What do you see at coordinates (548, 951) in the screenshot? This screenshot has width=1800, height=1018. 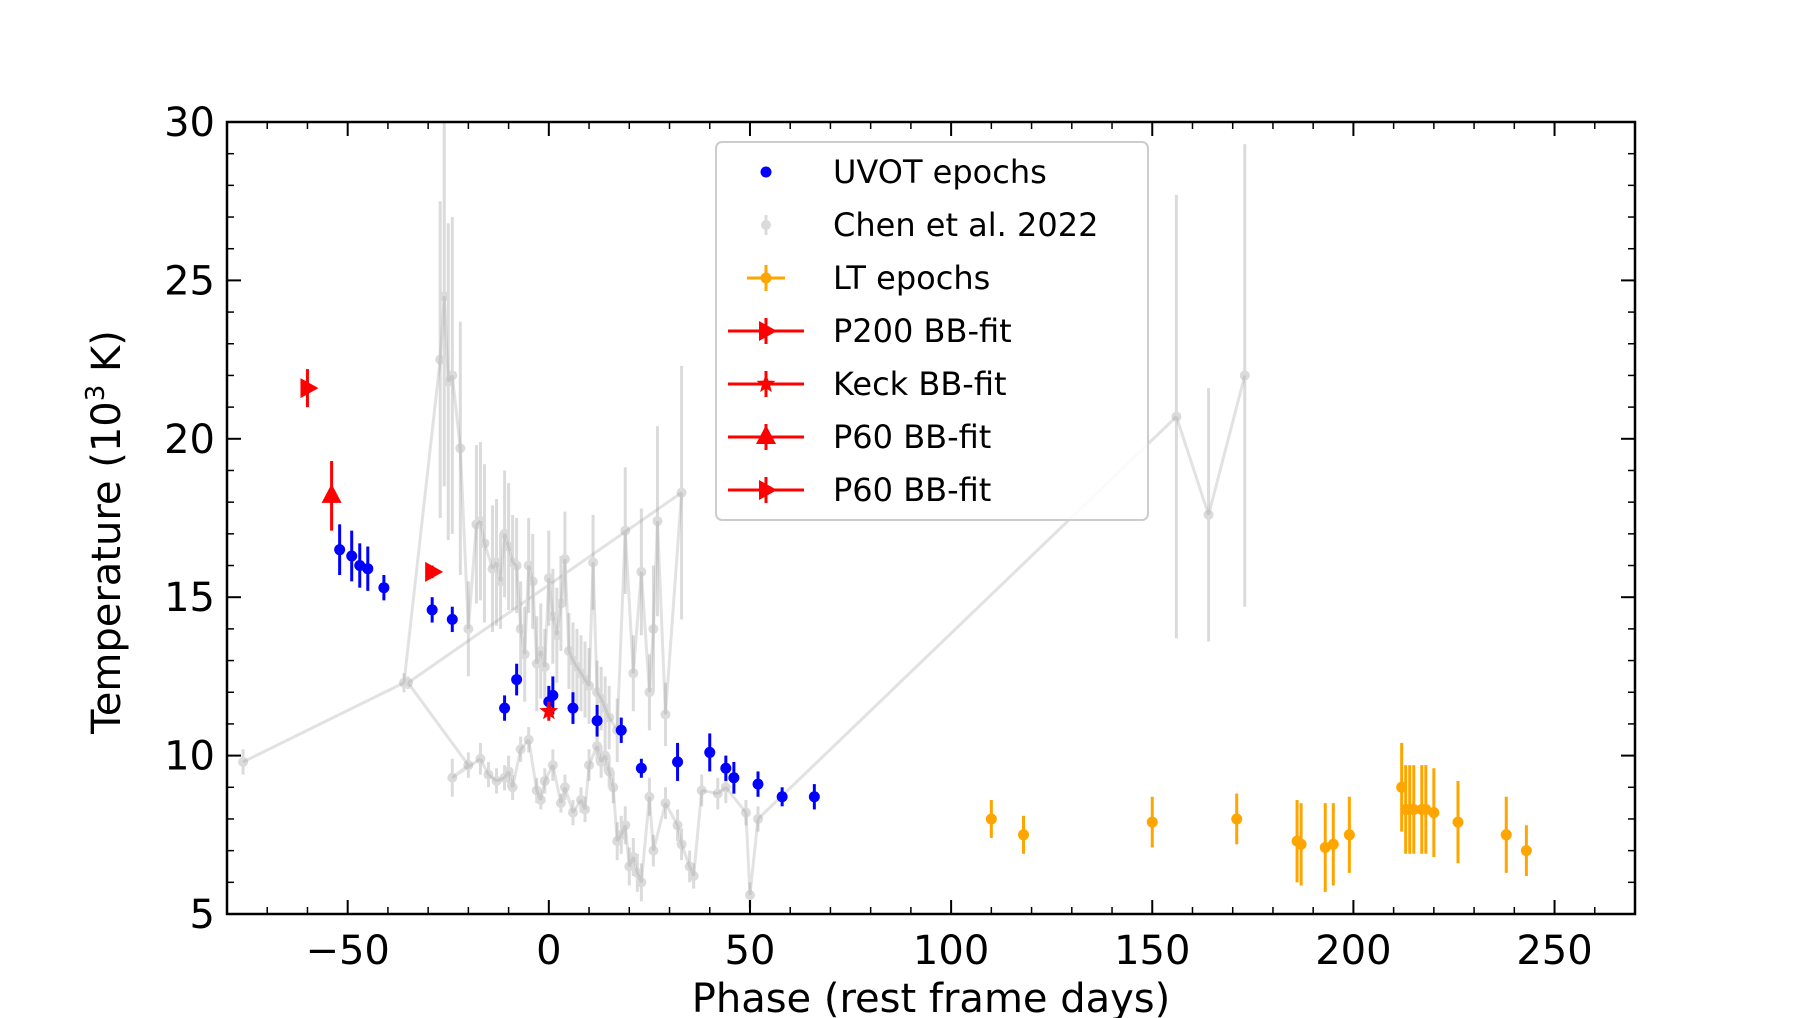 I see `x-tick-label: 0` at bounding box center [548, 951].